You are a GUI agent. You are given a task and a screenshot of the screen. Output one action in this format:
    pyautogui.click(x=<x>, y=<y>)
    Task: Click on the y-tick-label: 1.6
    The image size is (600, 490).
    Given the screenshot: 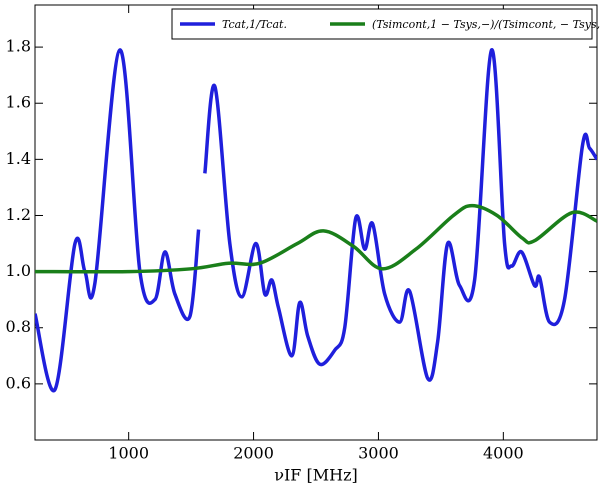 What is the action you would take?
    pyautogui.click(x=18, y=102)
    